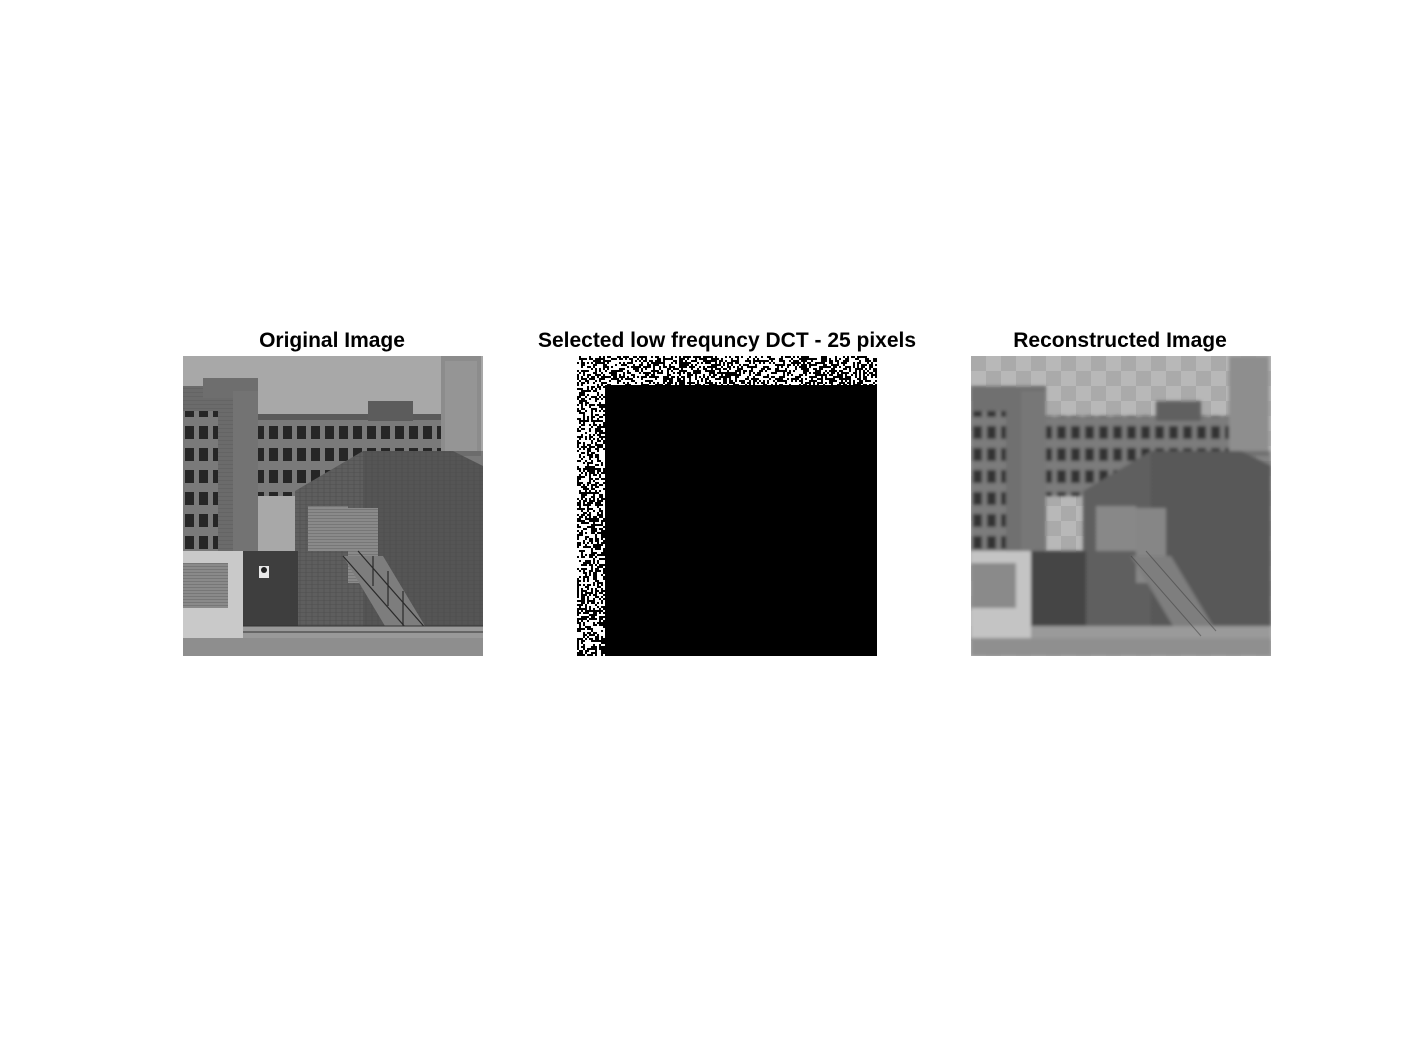 The image size is (1404, 1048). Describe the element at coordinates (727, 506) in the screenshot. I see `dct-mask-image` at that location.